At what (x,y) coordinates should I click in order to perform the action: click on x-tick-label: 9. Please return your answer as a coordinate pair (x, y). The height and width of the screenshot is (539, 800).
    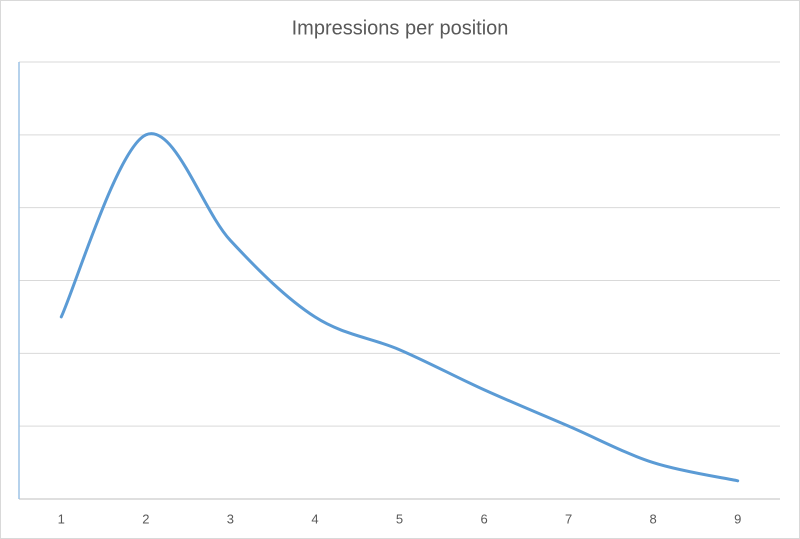
    Looking at the image, I should click on (737, 518).